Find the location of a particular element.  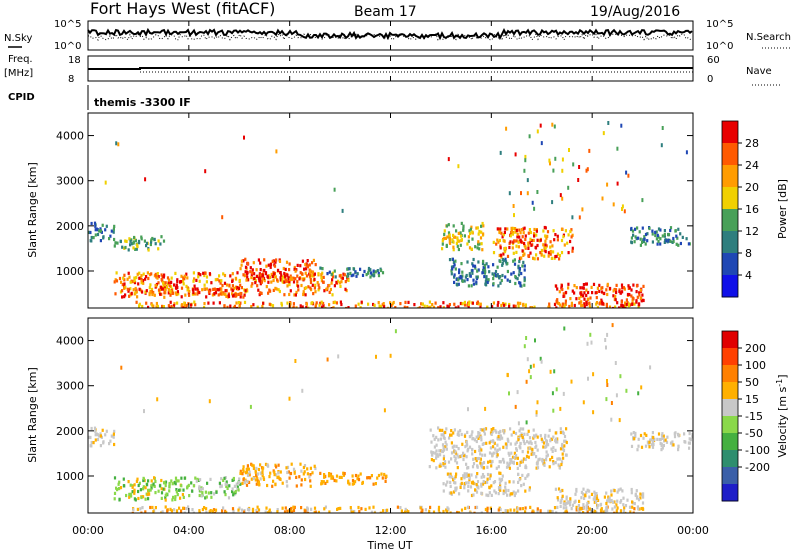

colorbar-cell is located at coordinates (730, 357).